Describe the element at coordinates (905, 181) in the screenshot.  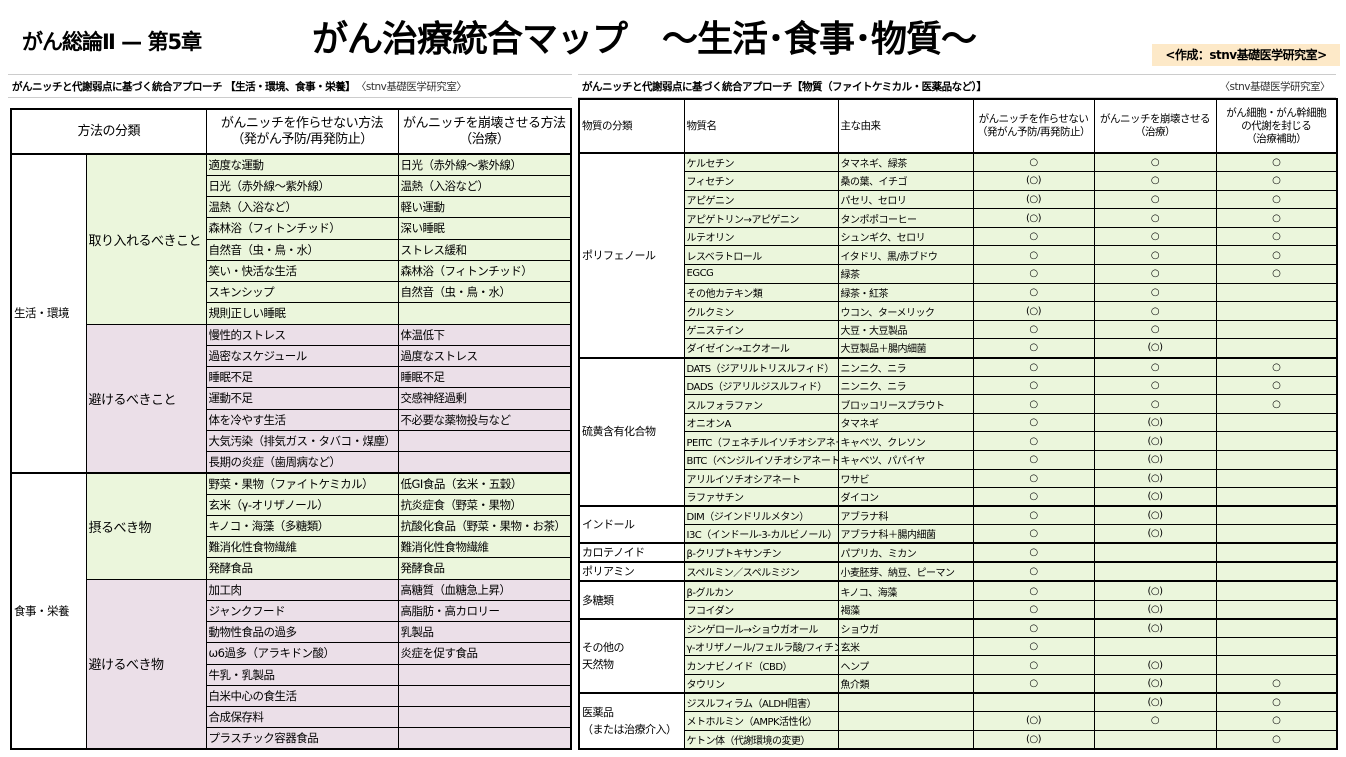
I see `source-cell: 桑の葉、イチゴ` at that location.